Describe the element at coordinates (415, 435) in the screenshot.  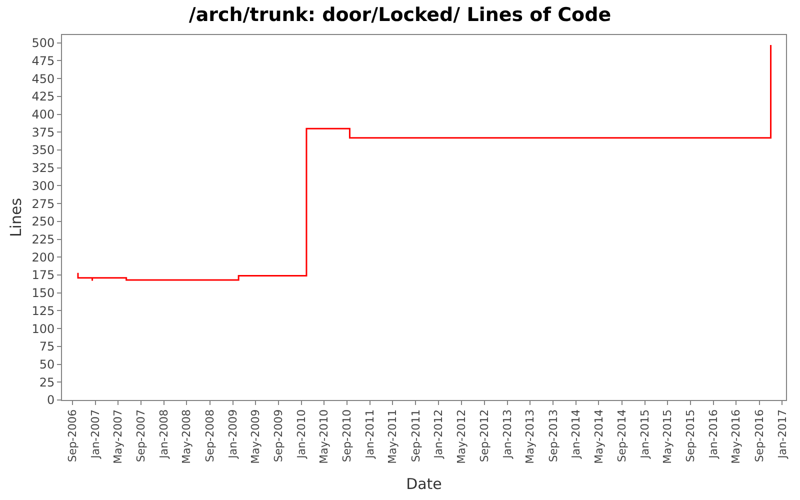
I see `x-tick-label: Sep-2011` at that location.